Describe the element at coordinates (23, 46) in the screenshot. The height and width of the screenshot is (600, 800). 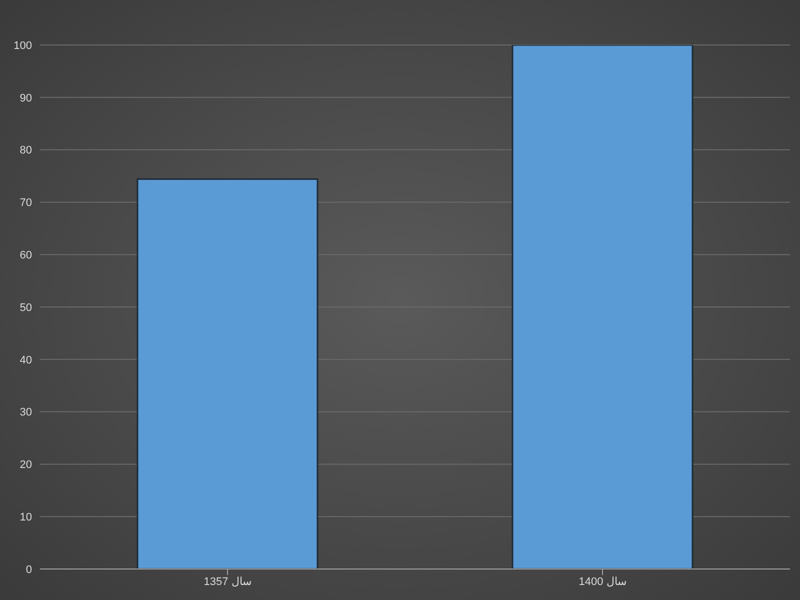
I see `y-tick-label: 100` at that location.